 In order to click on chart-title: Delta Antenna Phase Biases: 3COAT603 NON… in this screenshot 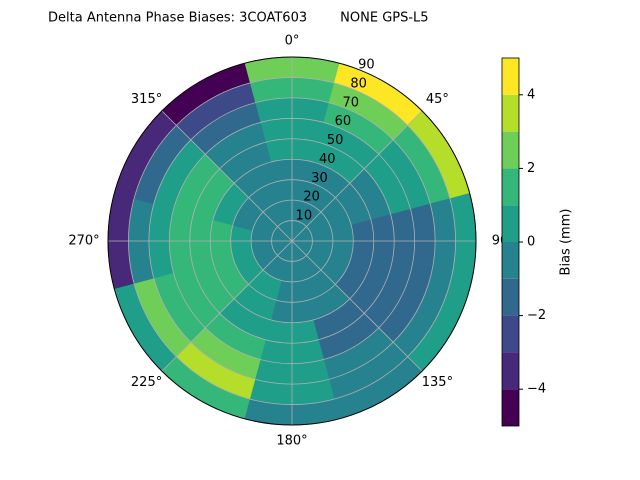, I will do `click(238, 18)`.